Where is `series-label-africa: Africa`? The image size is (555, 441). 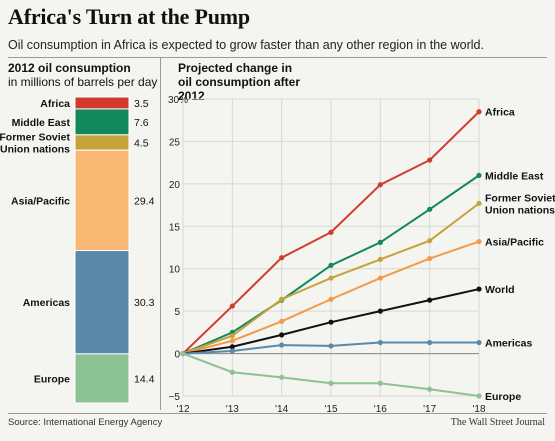
series-label-africa: Africa is located at coordinates (500, 113).